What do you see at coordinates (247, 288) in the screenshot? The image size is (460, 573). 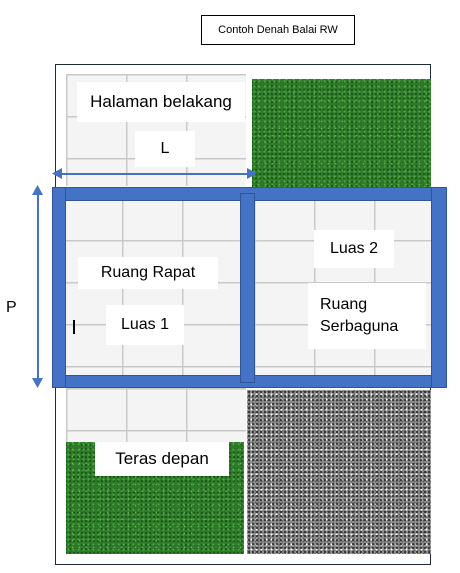 I see `wall-middle` at bounding box center [247, 288].